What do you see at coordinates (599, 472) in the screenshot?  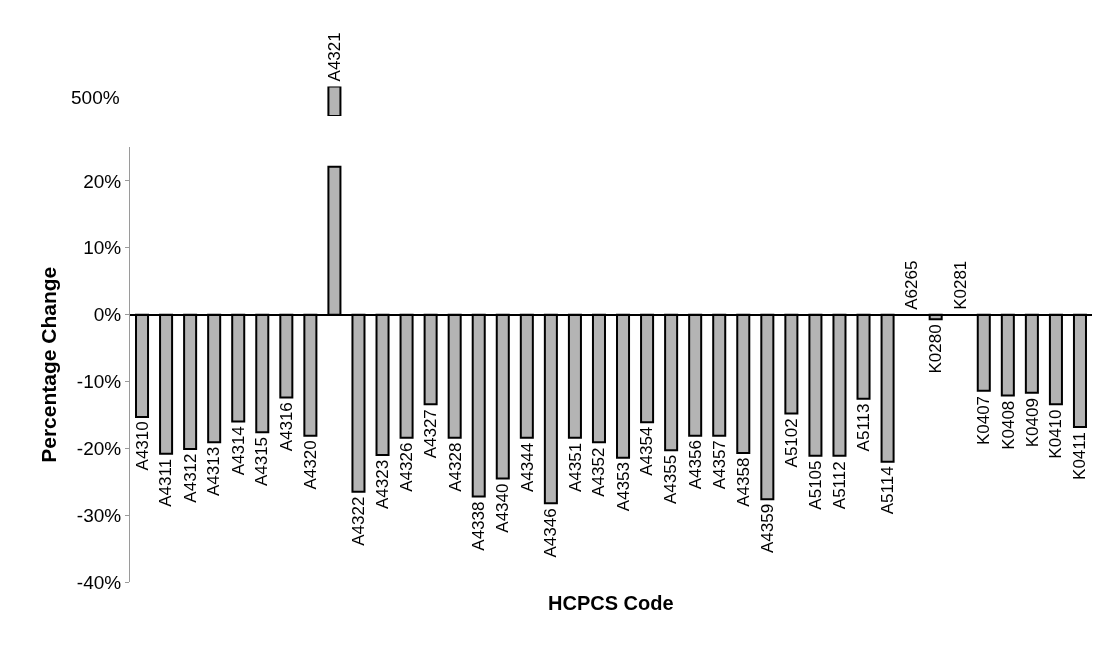 I see `category-label: A4352` at bounding box center [599, 472].